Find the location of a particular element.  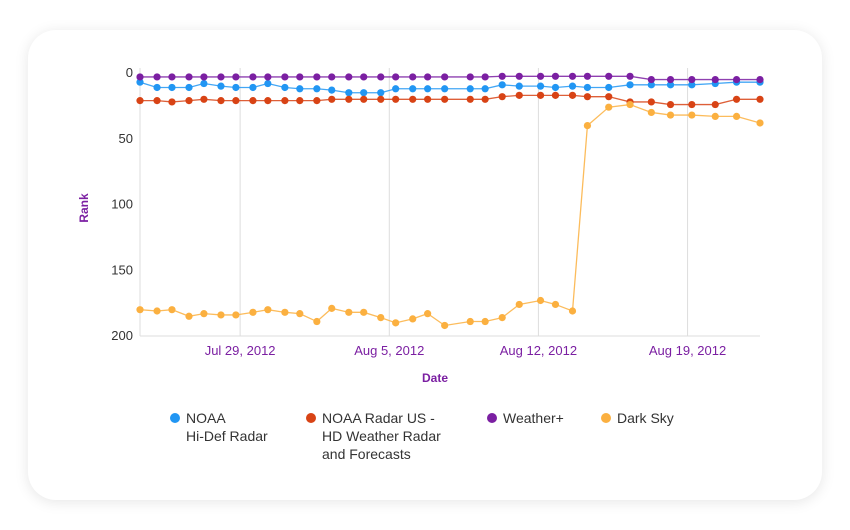

series-noaa is located at coordinates (450, 87).